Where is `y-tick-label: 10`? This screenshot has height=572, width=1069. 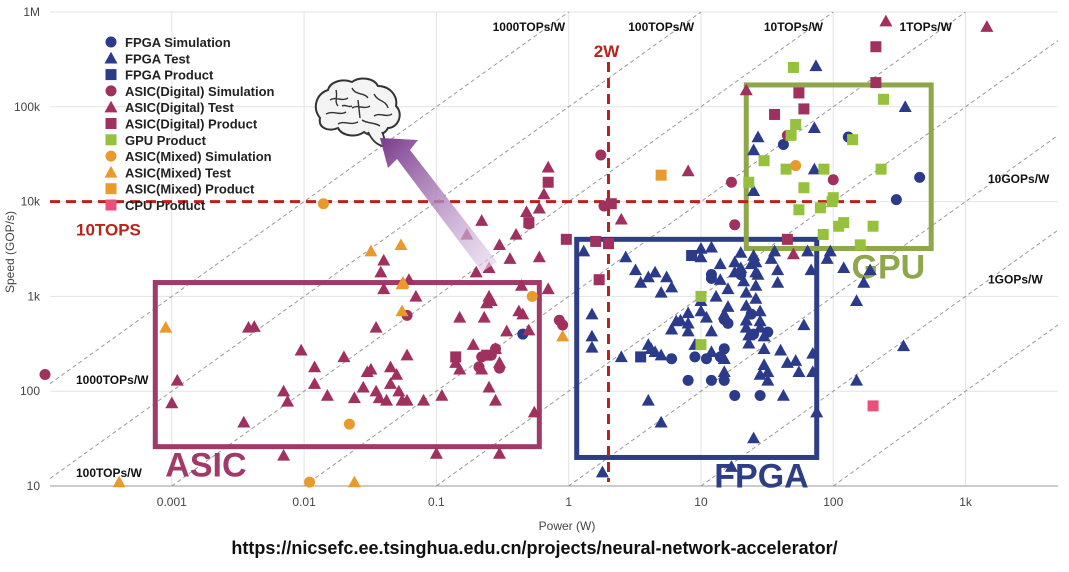
y-tick-label: 10 is located at coordinates (34, 486).